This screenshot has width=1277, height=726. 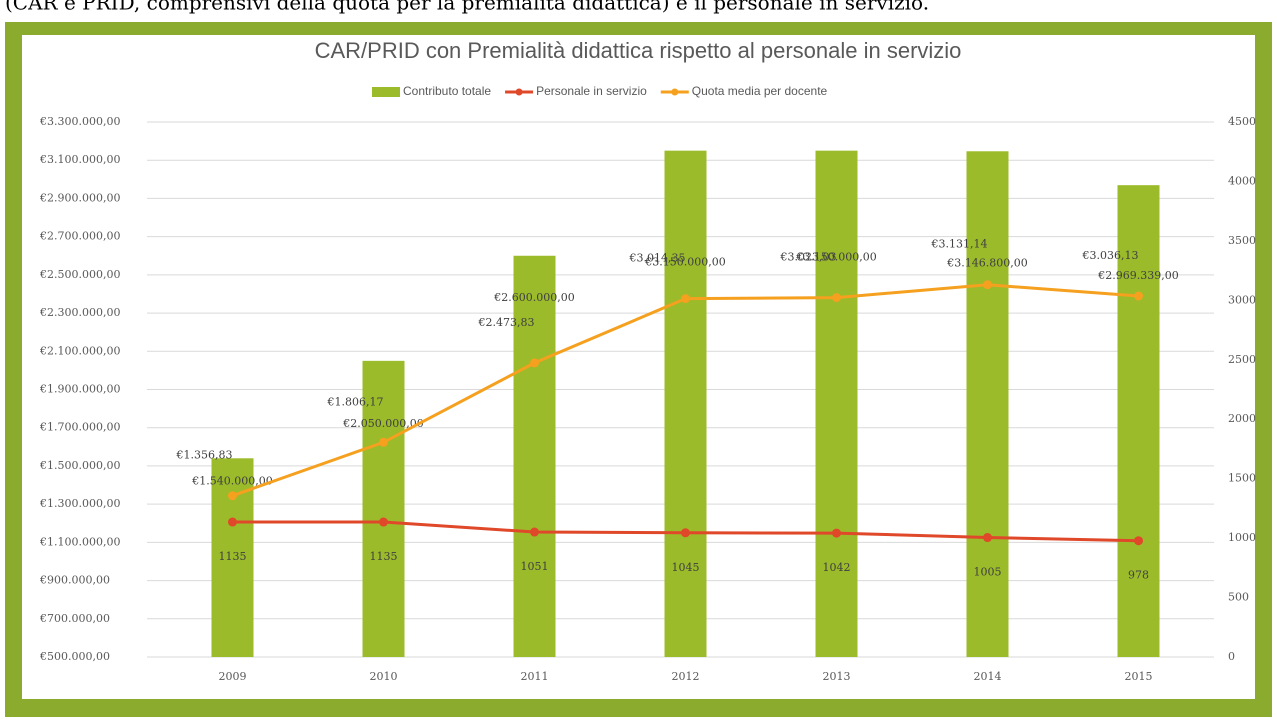 What do you see at coordinates (1137, 275) in the screenshot?
I see `bar-label: €2.969.339,00` at bounding box center [1137, 275].